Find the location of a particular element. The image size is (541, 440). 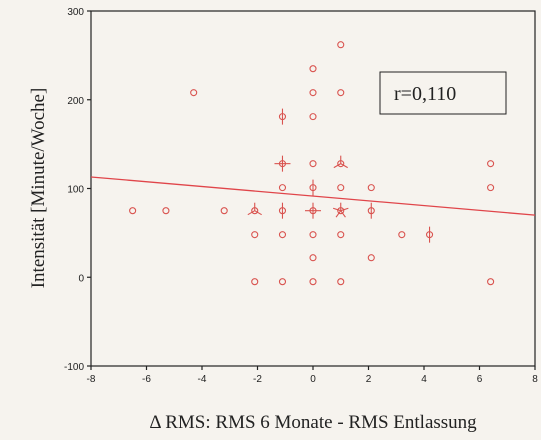

x-axis: -8 -6 -4 -2 0 2 4 6 8 is located at coordinates (312, 375).